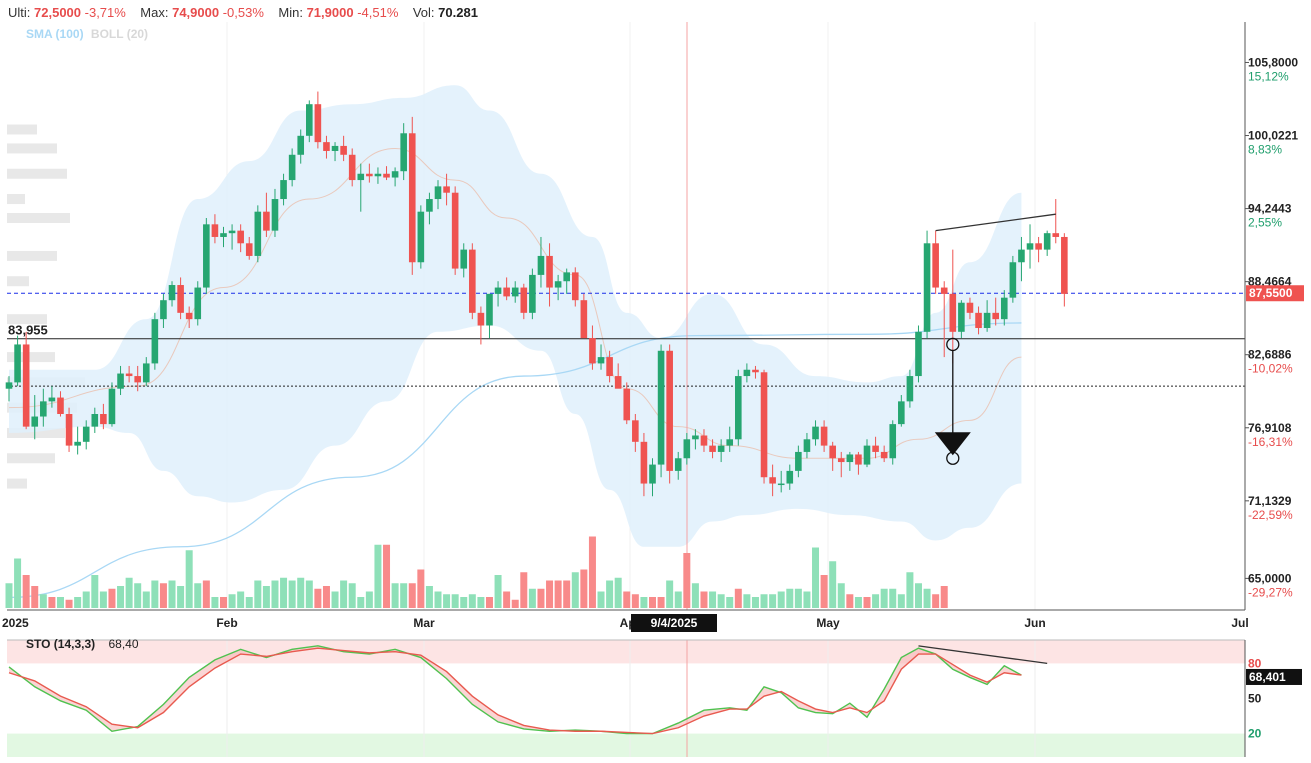 Image resolution: width=1311 pixels, height=763 pixels. Describe the element at coordinates (154, 12) in the screenshot. I see `max-label: Max:` at that location.